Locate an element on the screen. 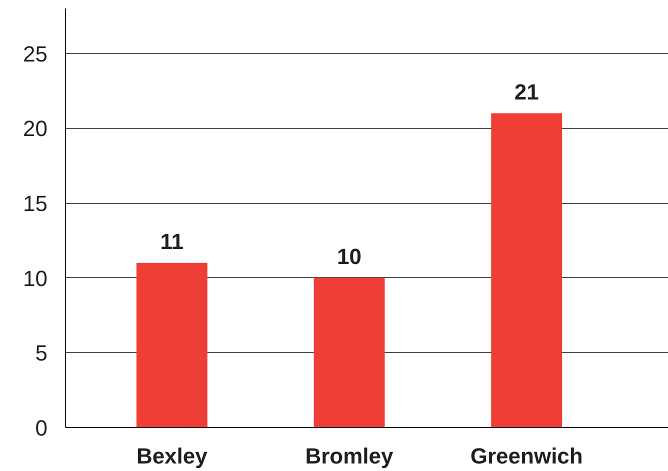  data-label: 11 is located at coordinates (172, 241).